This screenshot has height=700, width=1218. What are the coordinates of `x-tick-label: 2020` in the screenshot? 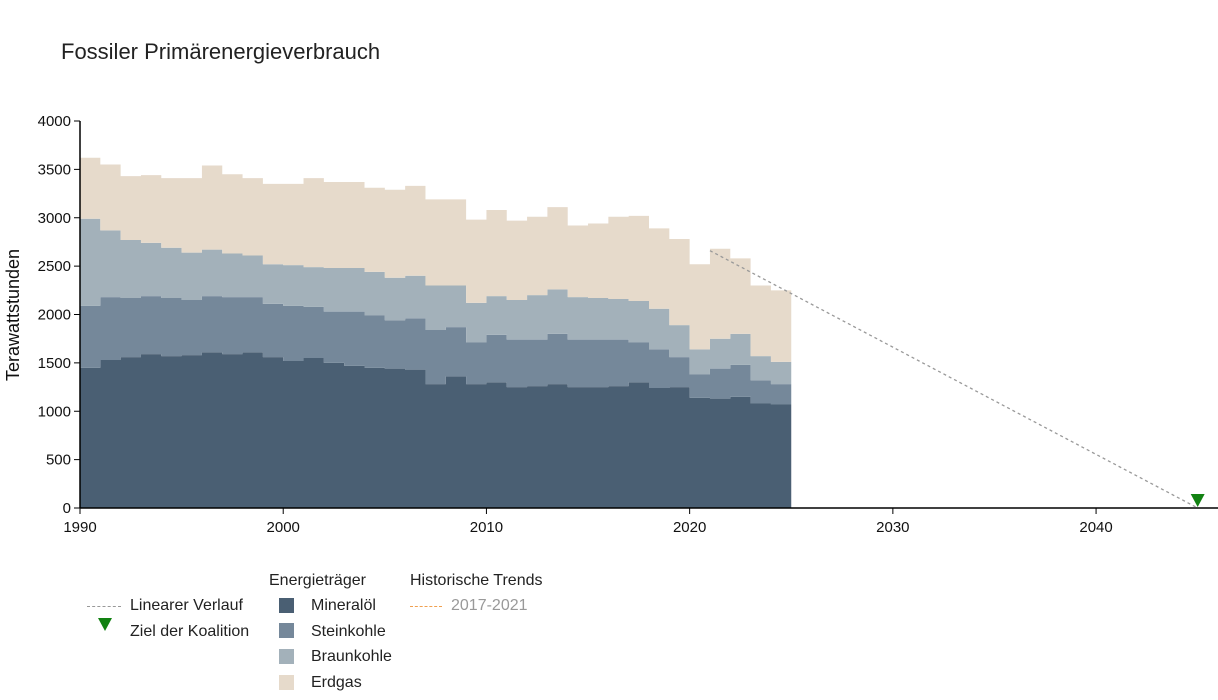 It's located at (689, 527).